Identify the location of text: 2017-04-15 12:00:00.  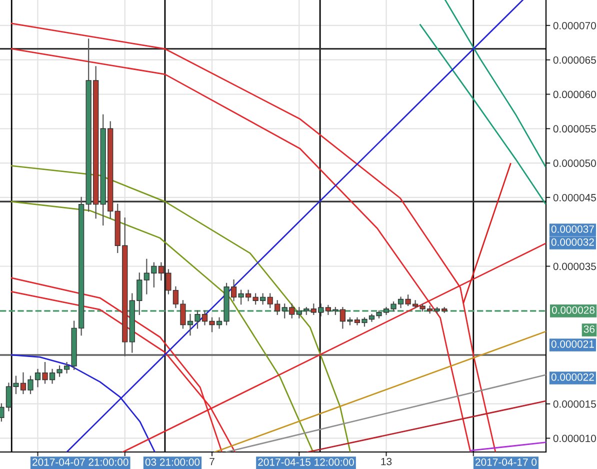
(306, 462).